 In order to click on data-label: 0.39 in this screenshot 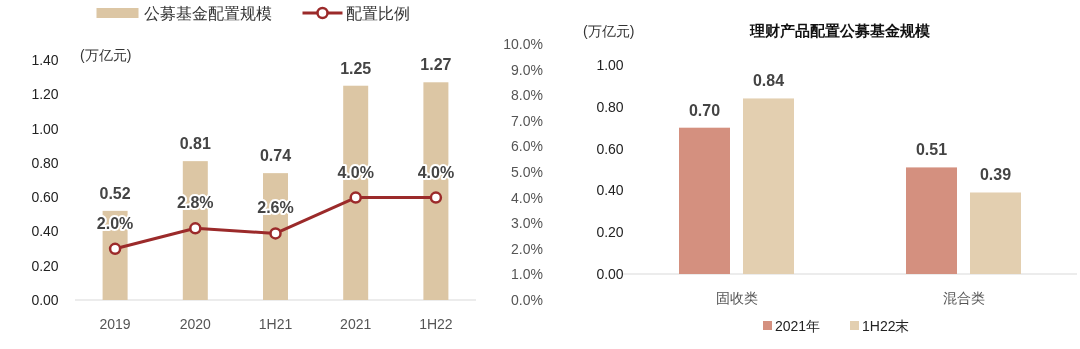, I will do `click(995, 175)`.